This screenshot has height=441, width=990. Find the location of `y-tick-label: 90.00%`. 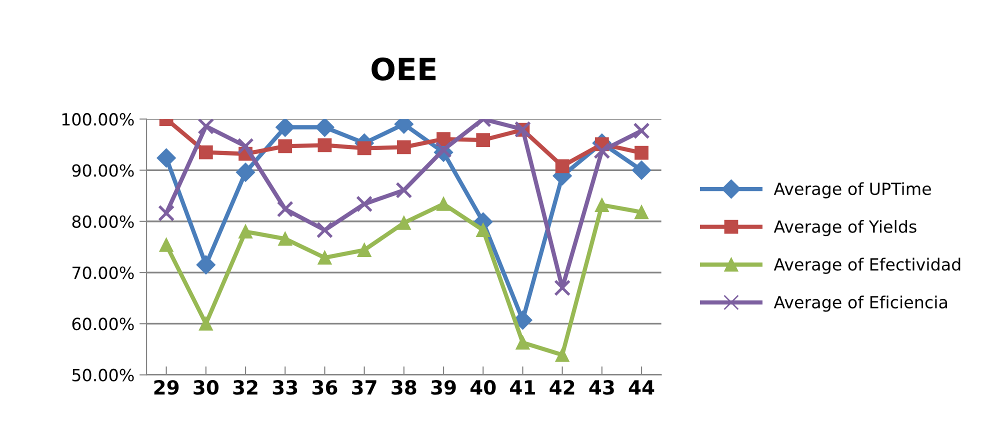

y-tick-label: 90.00% is located at coordinates (103, 170).